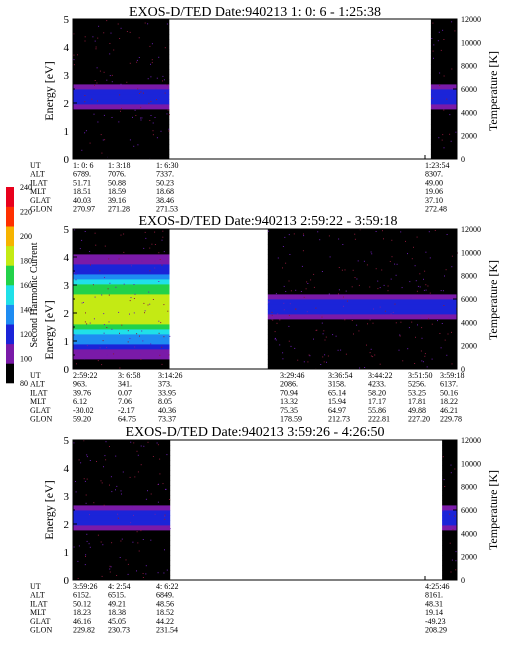 The width and height of the screenshot is (505, 649). Describe the element at coordinates (420, 375) in the screenshot. I see `info-cell: 3:51:50` at that location.